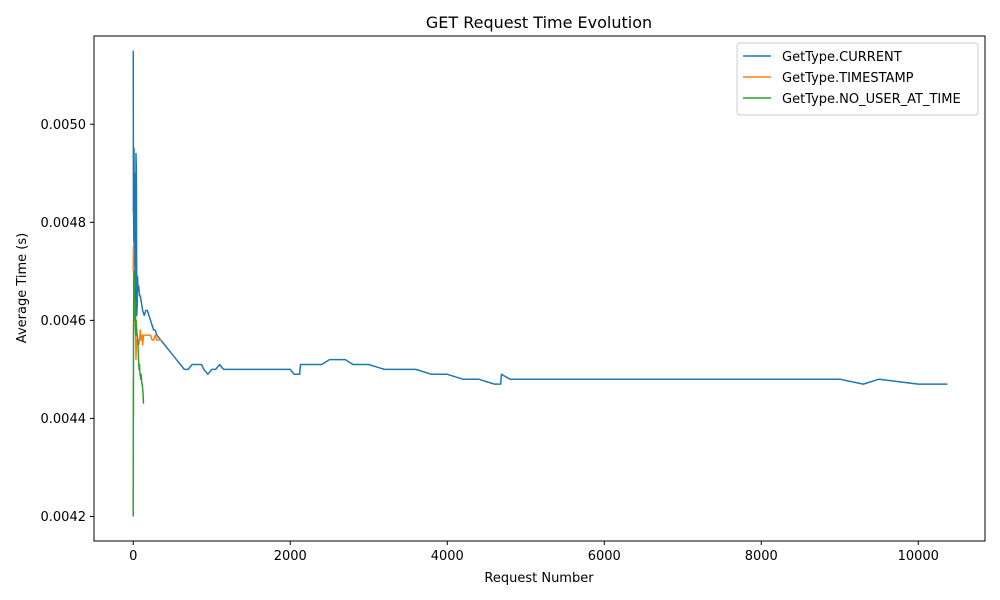 The width and height of the screenshot is (1000, 600). What do you see at coordinates (22, 288) in the screenshot?
I see `y-axis-label: Average Time (s)` at bounding box center [22, 288].